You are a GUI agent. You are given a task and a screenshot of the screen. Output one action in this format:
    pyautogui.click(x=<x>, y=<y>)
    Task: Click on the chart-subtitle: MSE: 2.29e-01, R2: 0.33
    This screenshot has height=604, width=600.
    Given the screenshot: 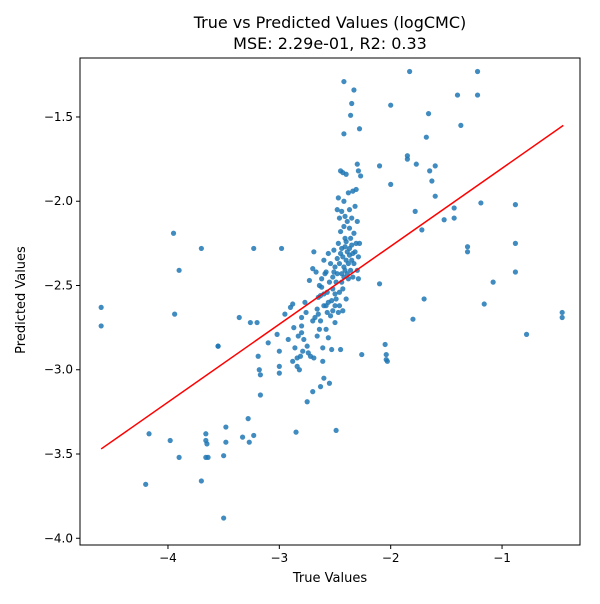 What is the action you would take?
    pyautogui.click(x=330, y=43)
    